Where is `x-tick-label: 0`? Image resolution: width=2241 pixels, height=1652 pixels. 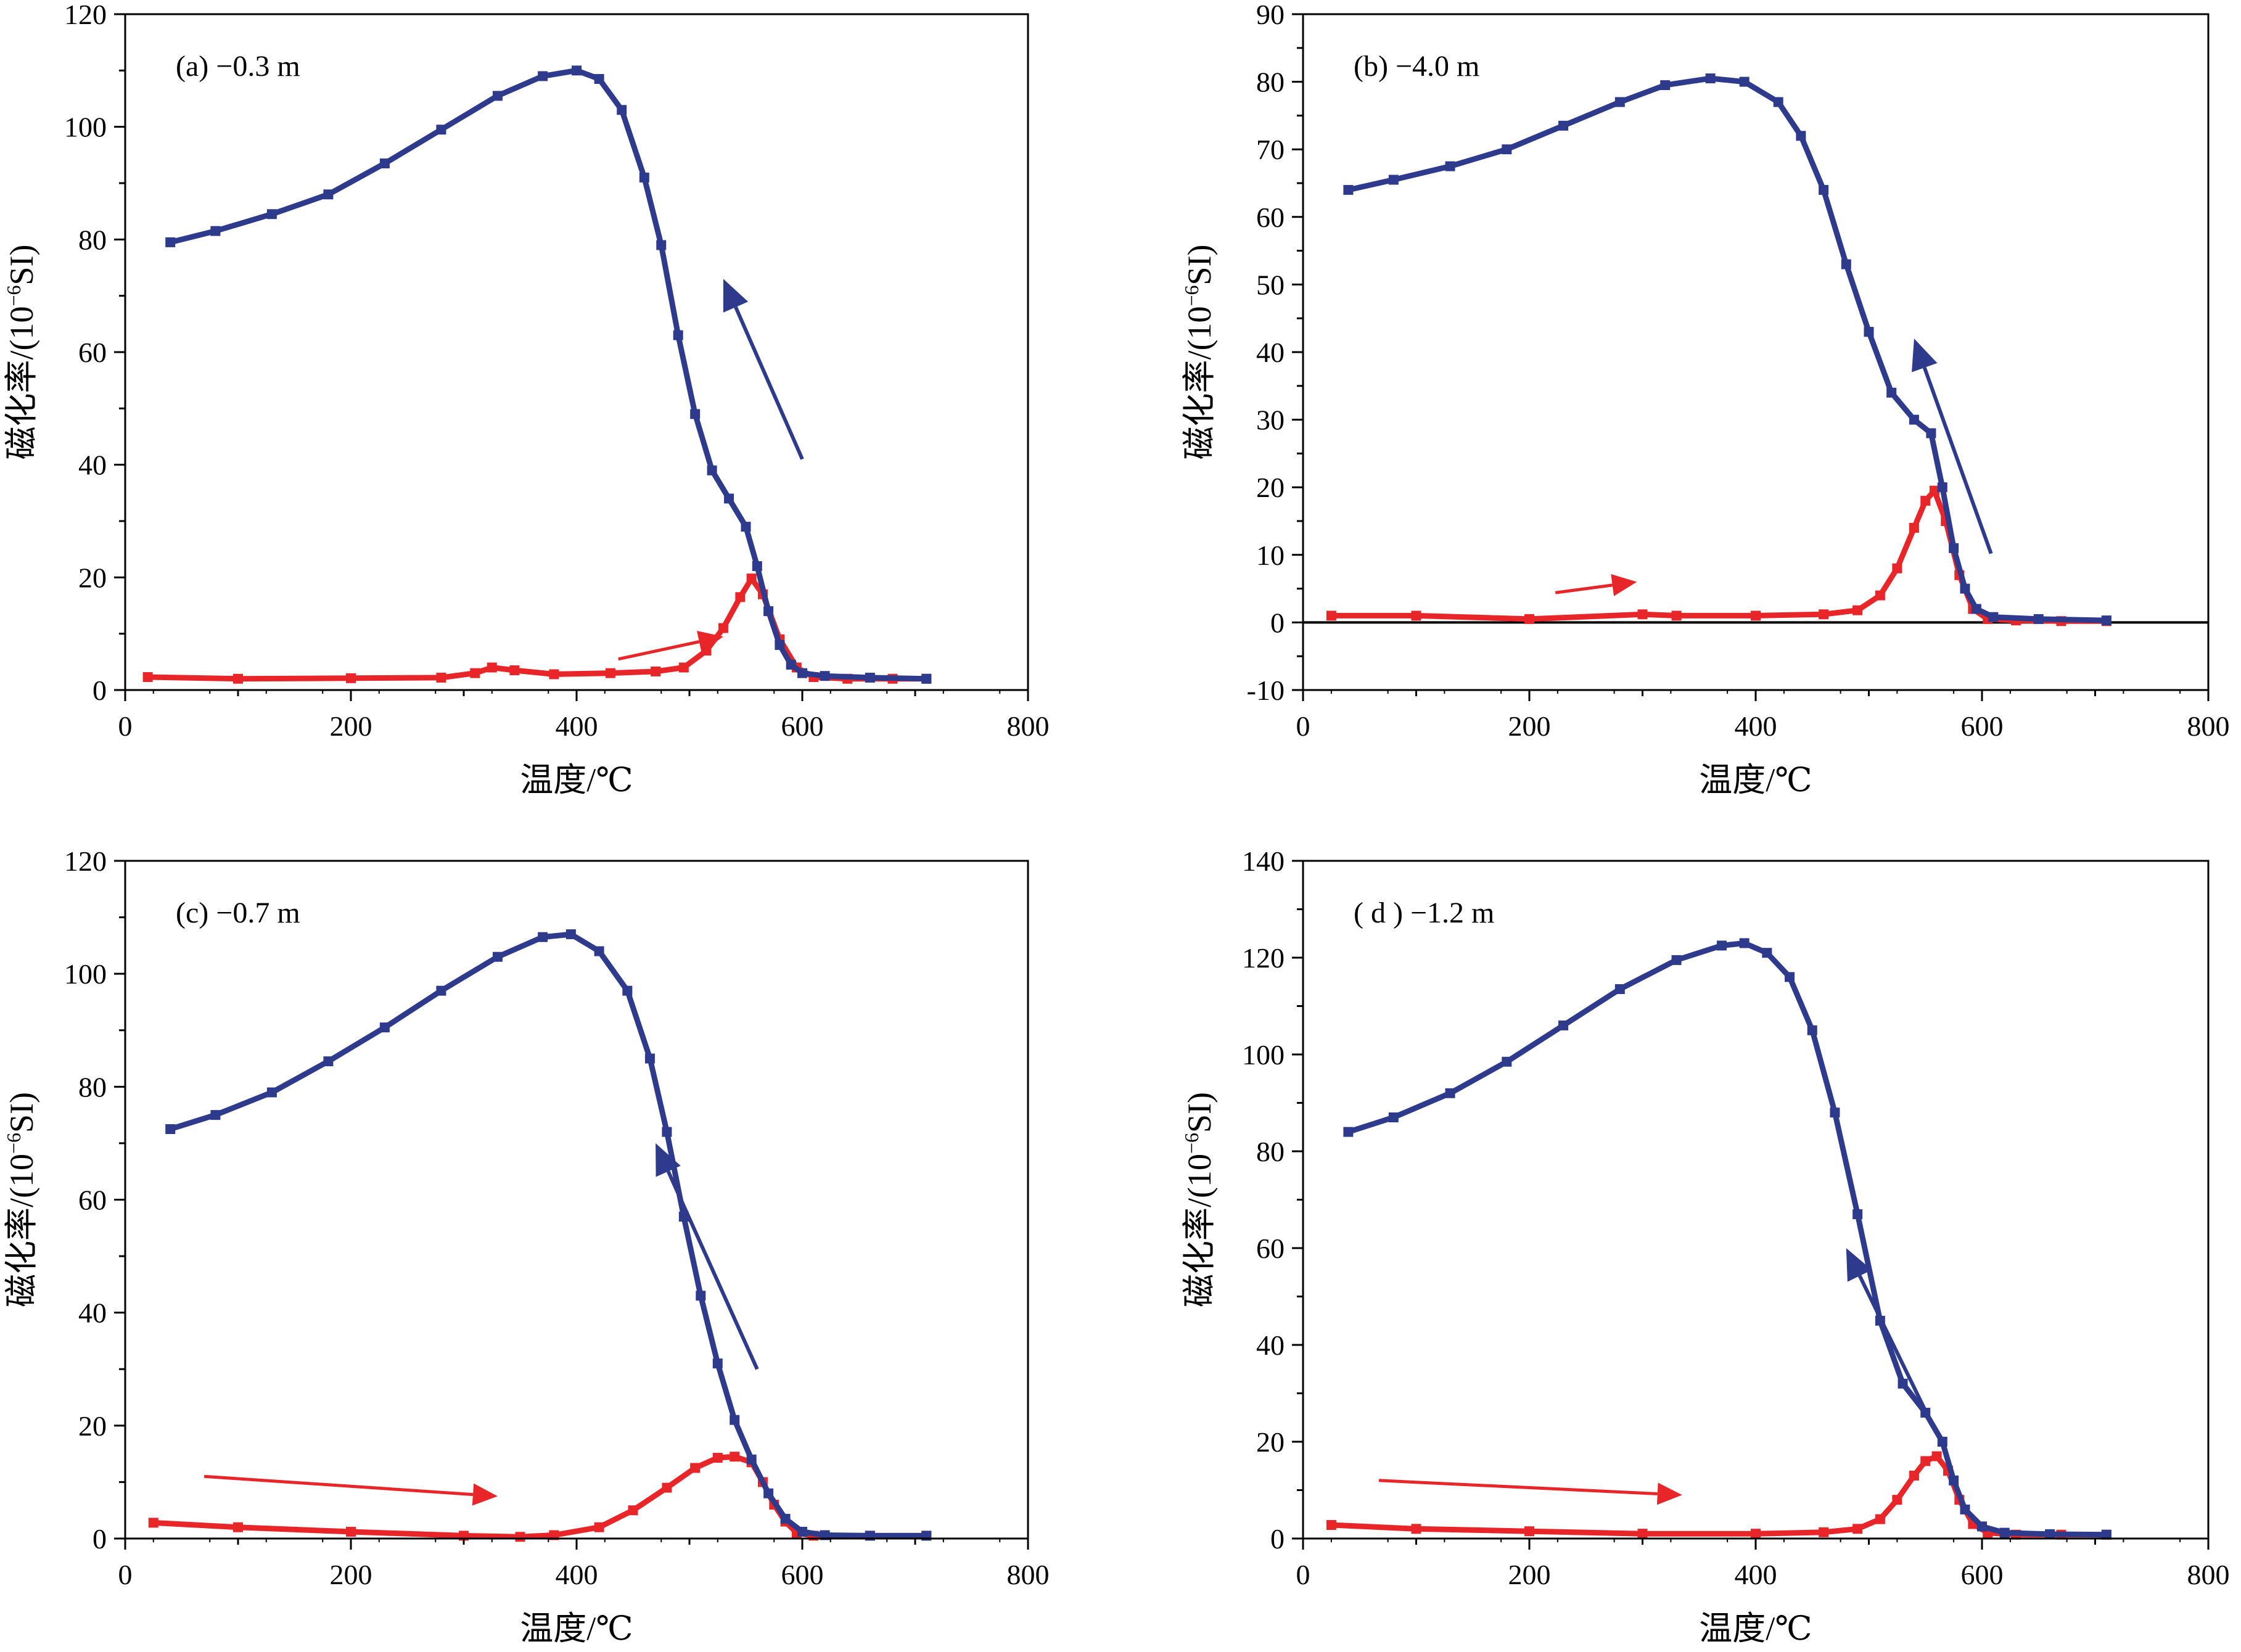 x-tick-label: 0 is located at coordinates (1303, 726).